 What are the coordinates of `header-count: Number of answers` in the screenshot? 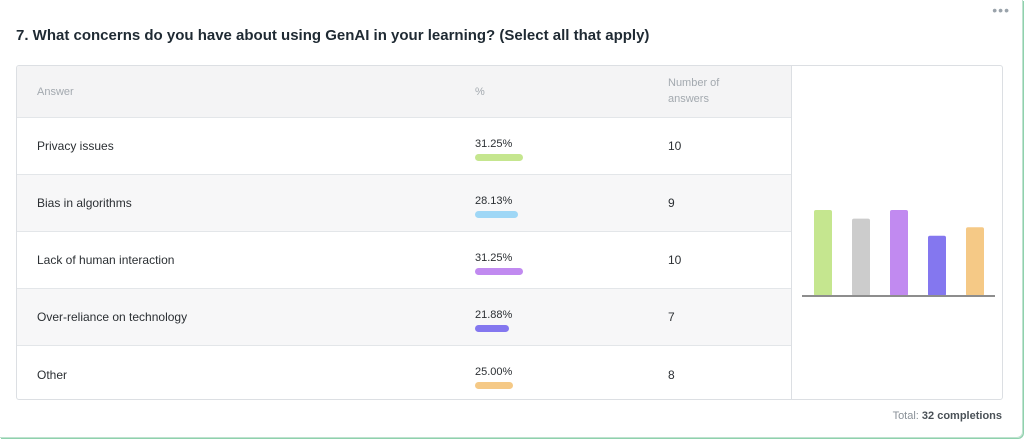 It's located at (694, 91).